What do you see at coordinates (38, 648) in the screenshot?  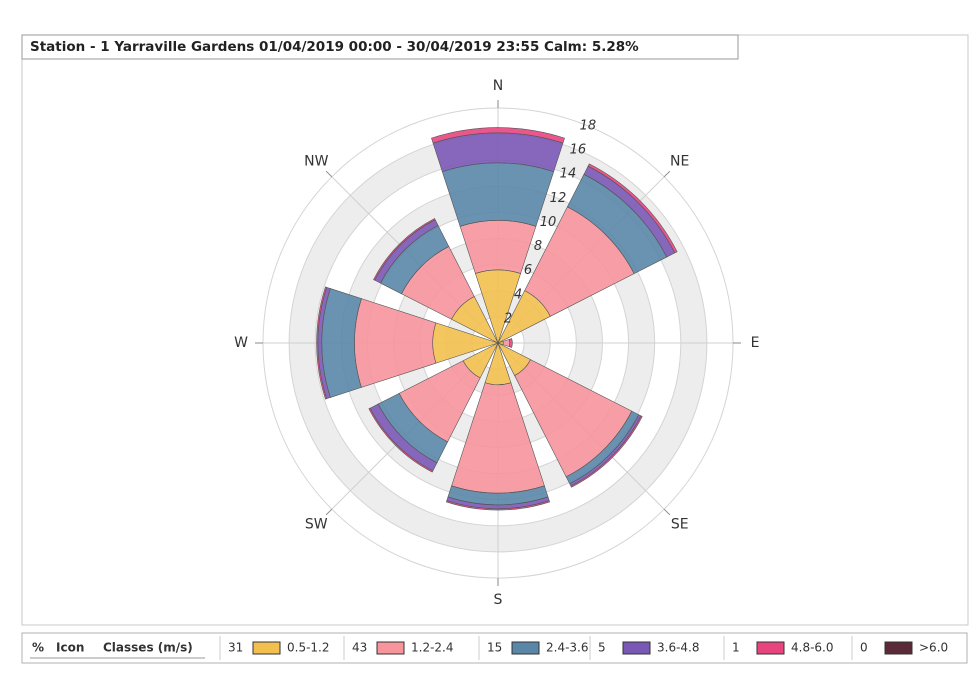 I see `legend-header: %` at bounding box center [38, 648].